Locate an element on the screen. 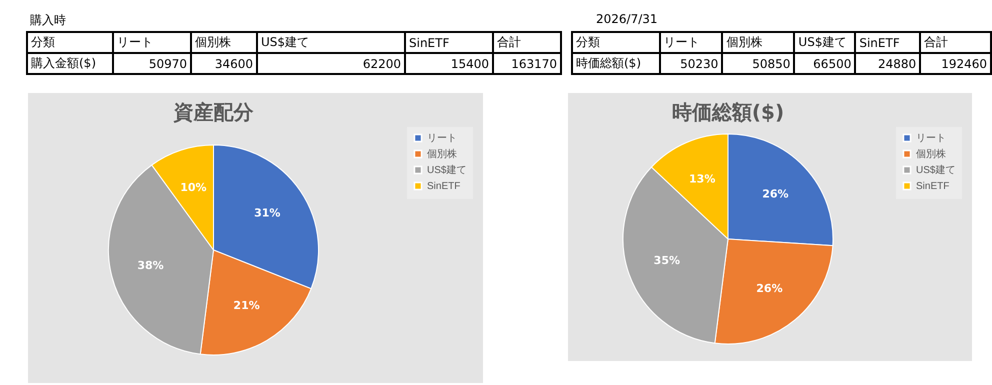 The width and height of the screenshot is (992, 385). text: 66500 is located at coordinates (825, 63).